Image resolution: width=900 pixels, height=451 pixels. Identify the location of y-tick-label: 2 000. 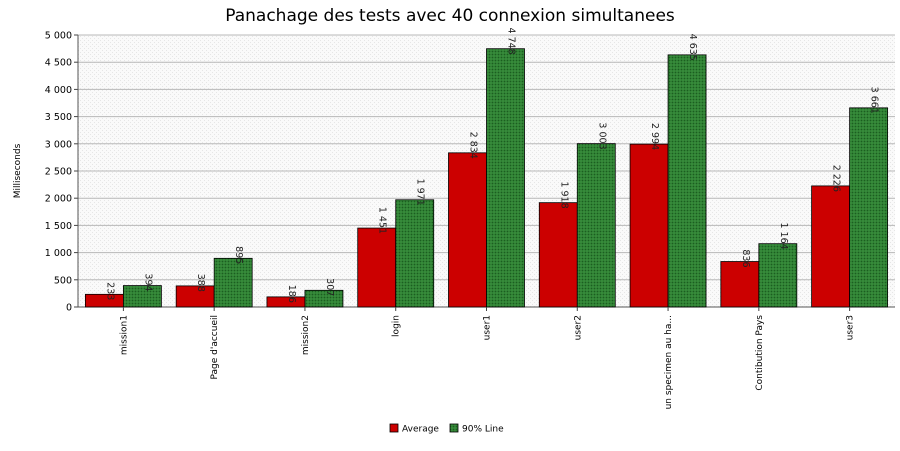
(58, 199).